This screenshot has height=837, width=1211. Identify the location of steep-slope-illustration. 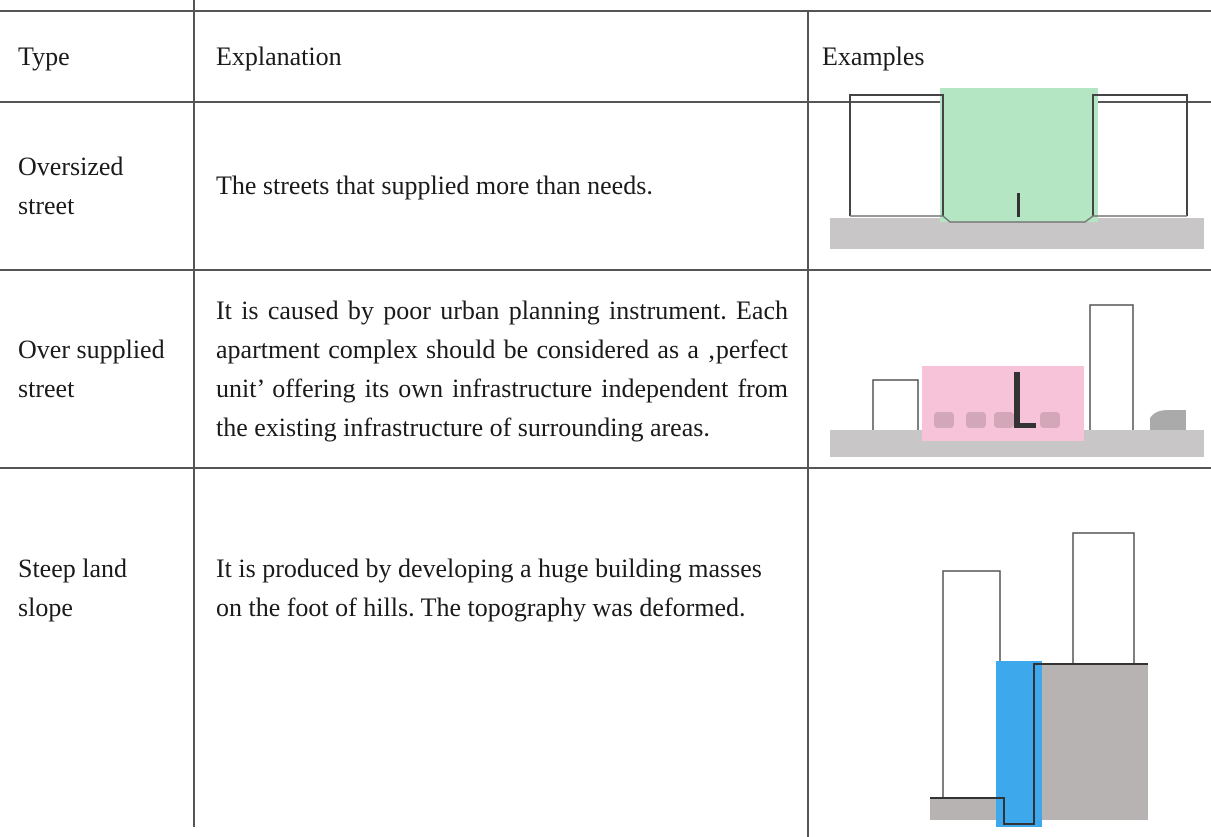
(1039, 679).